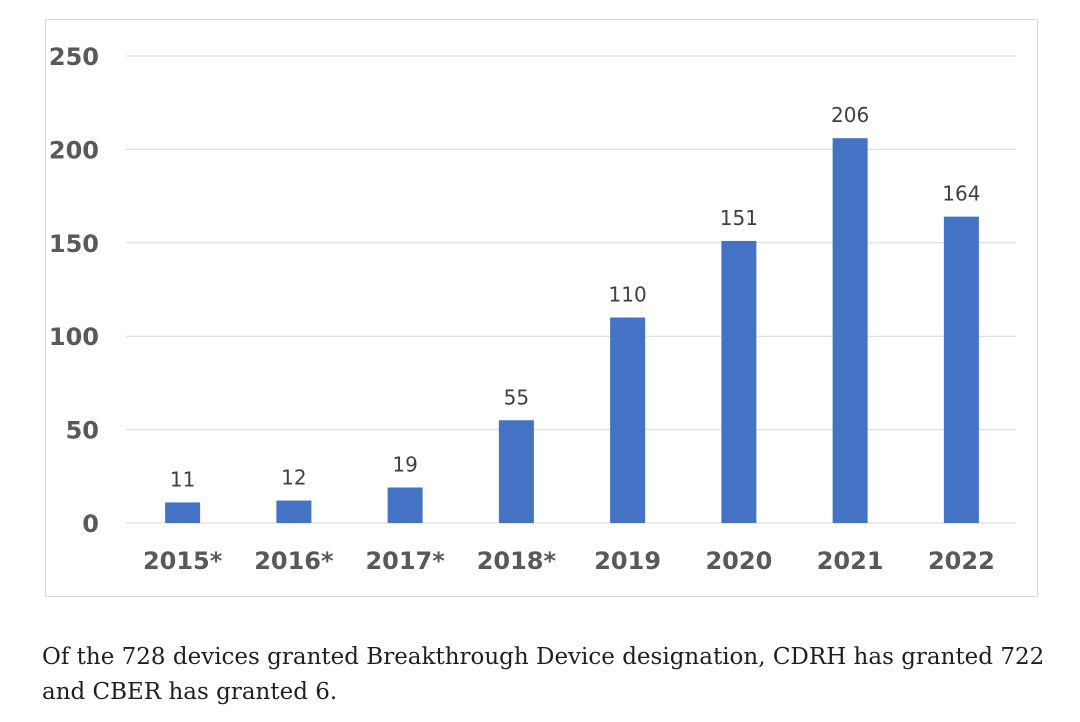 The width and height of the screenshot is (1080, 722). Describe the element at coordinates (739, 218) in the screenshot. I see `data-label: 151` at that location.